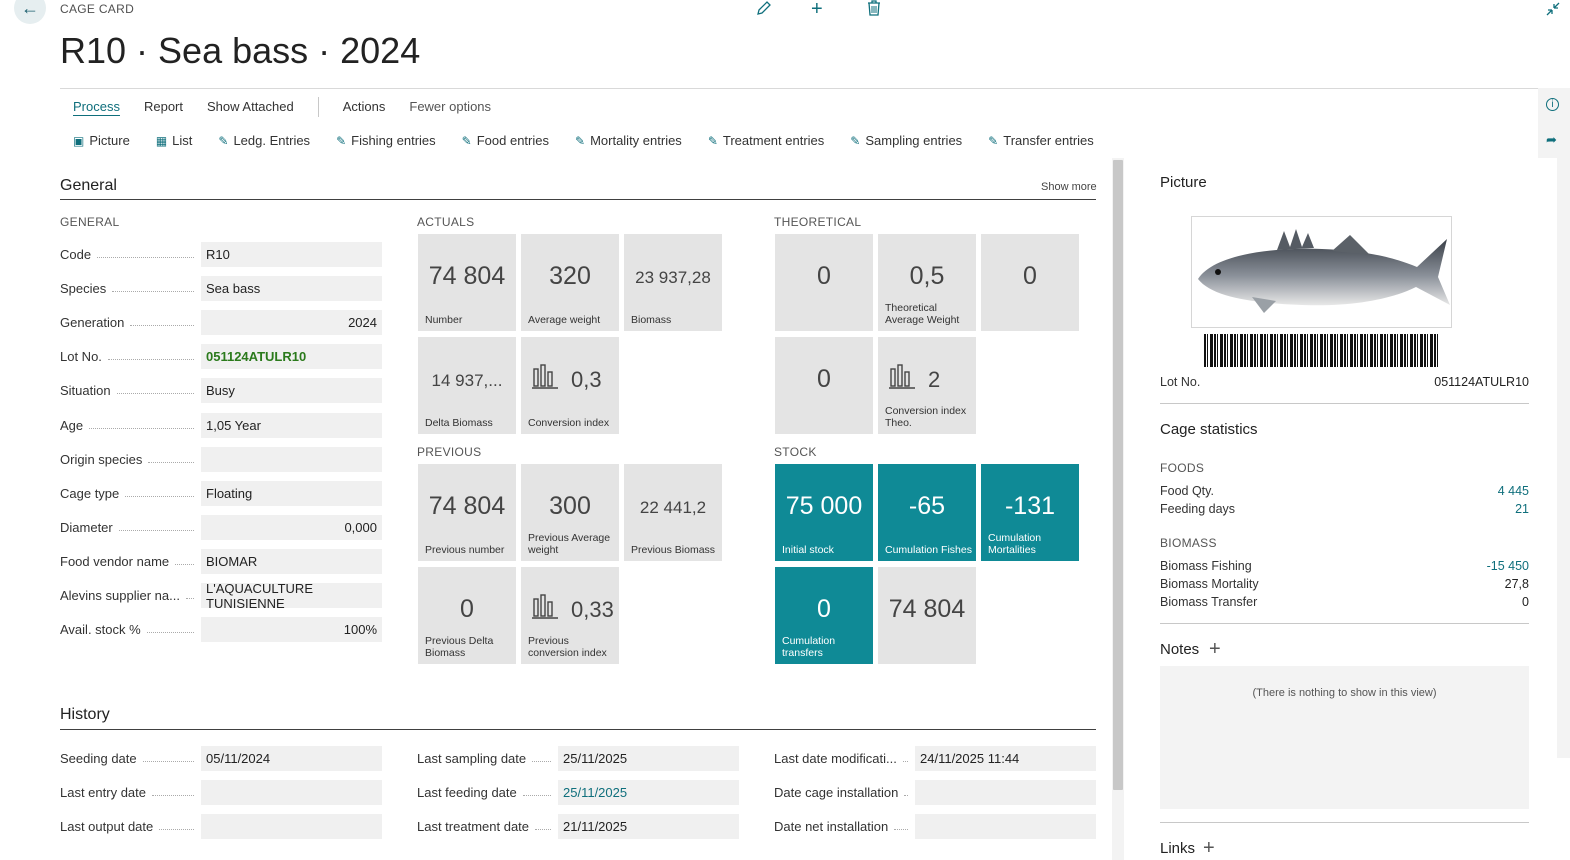 The width and height of the screenshot is (1570, 860). What do you see at coordinates (1030, 512) in the screenshot?
I see `tile-stock-2: -131 Cumulation Mortalities` at bounding box center [1030, 512].